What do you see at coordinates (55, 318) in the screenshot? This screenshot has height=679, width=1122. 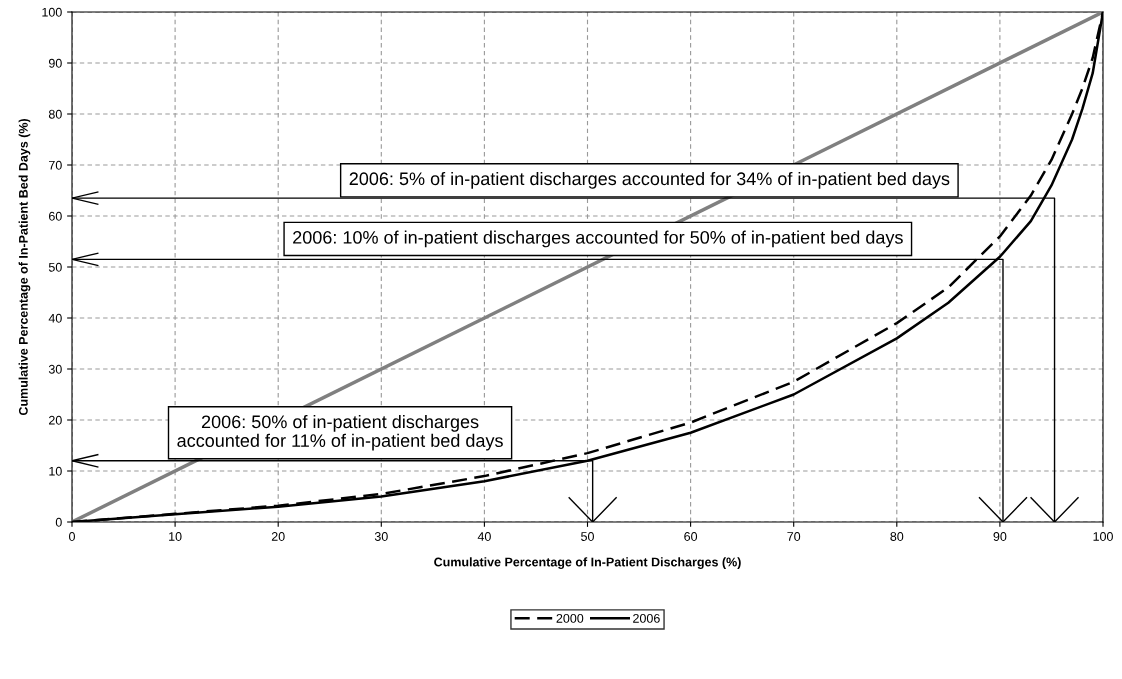 I see `y-tick-label: 40` at bounding box center [55, 318].